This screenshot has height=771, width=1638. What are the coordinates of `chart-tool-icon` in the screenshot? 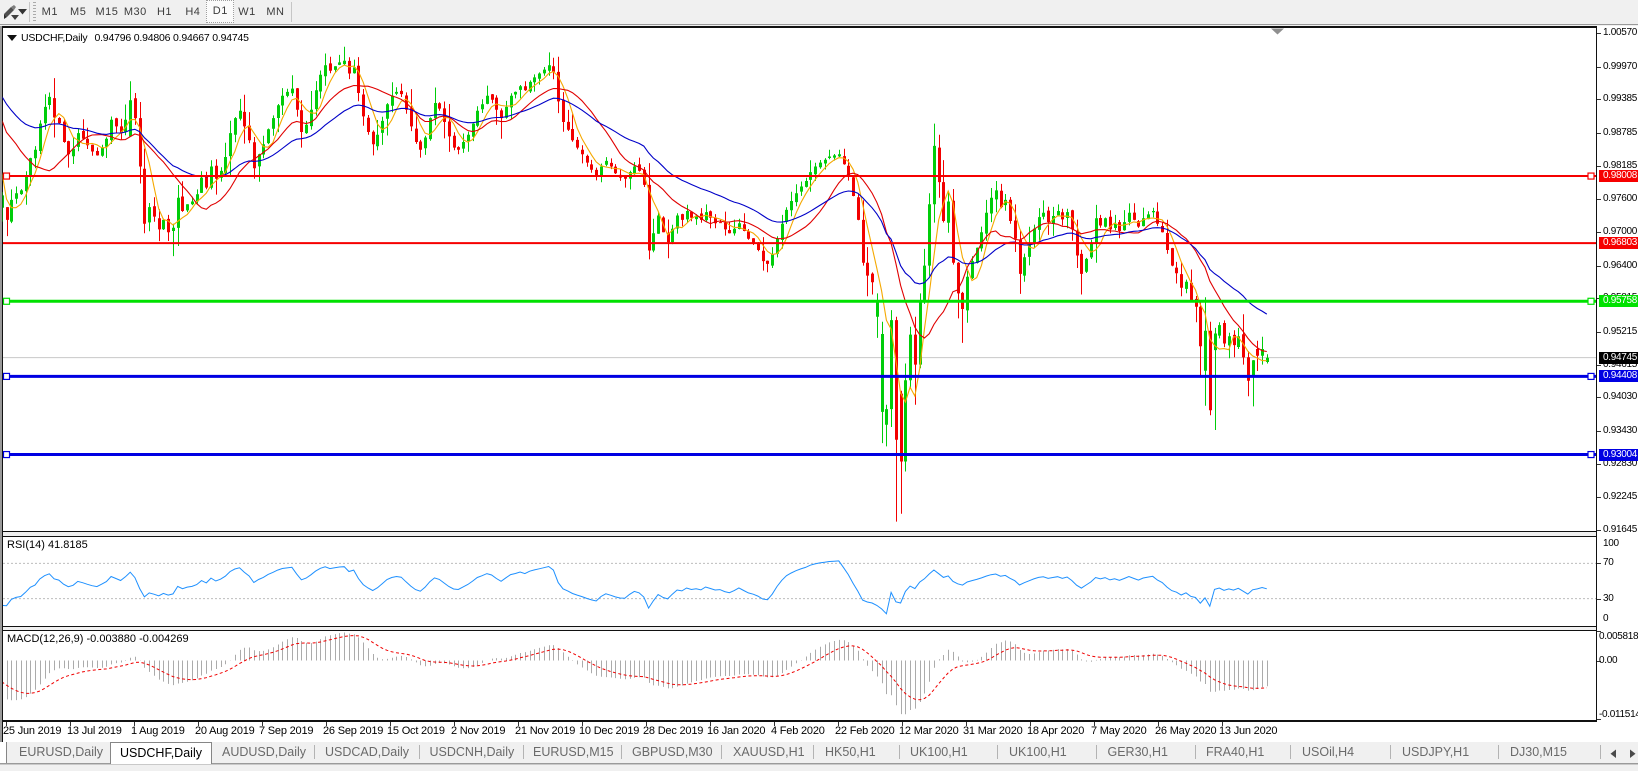 It's located at (15, 12).